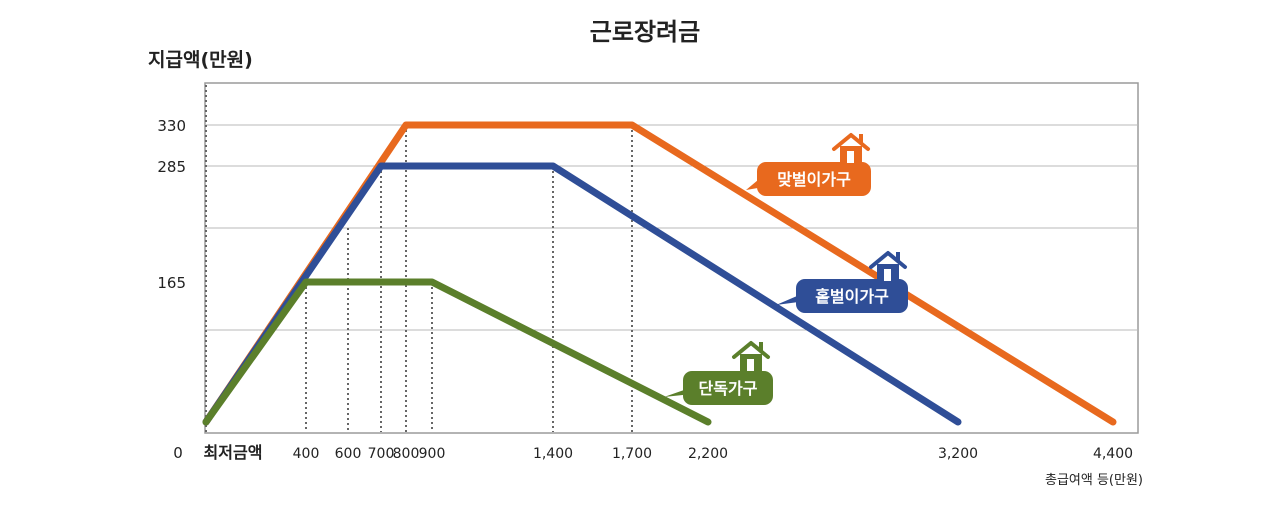  What do you see at coordinates (381, 454) in the screenshot?
I see `x-tick-label: 700` at bounding box center [381, 454].